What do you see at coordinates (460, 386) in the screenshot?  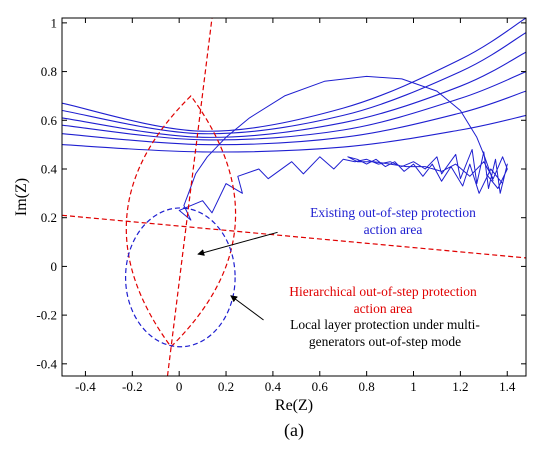 I see `x-tick-label: 1.2` at bounding box center [460, 386].